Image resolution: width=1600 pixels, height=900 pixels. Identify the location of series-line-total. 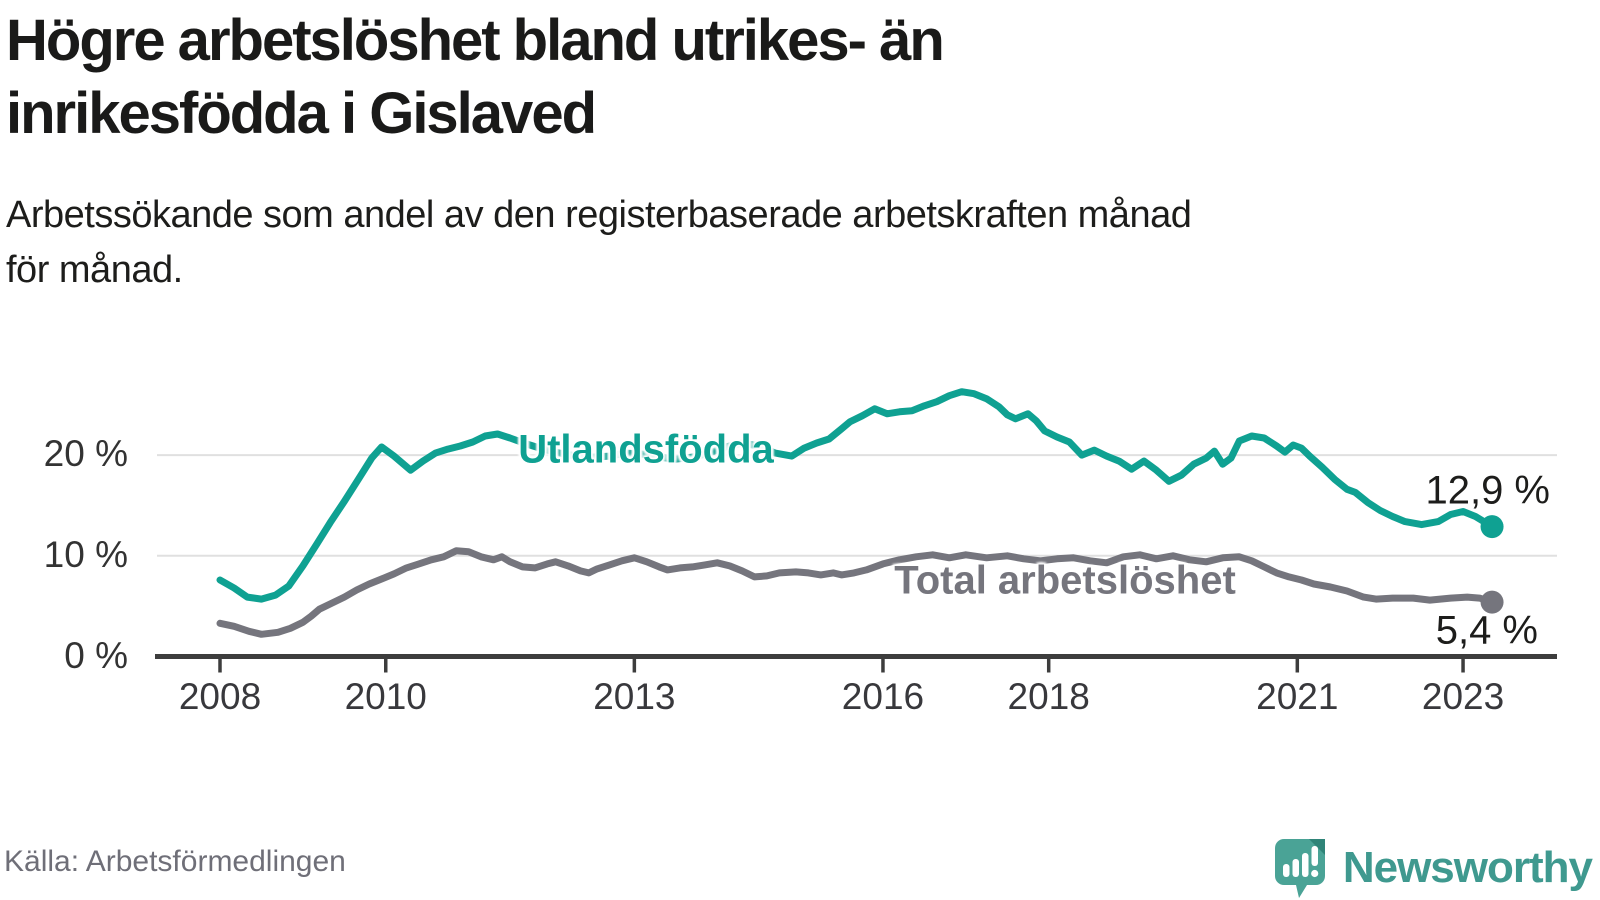
(856, 592).